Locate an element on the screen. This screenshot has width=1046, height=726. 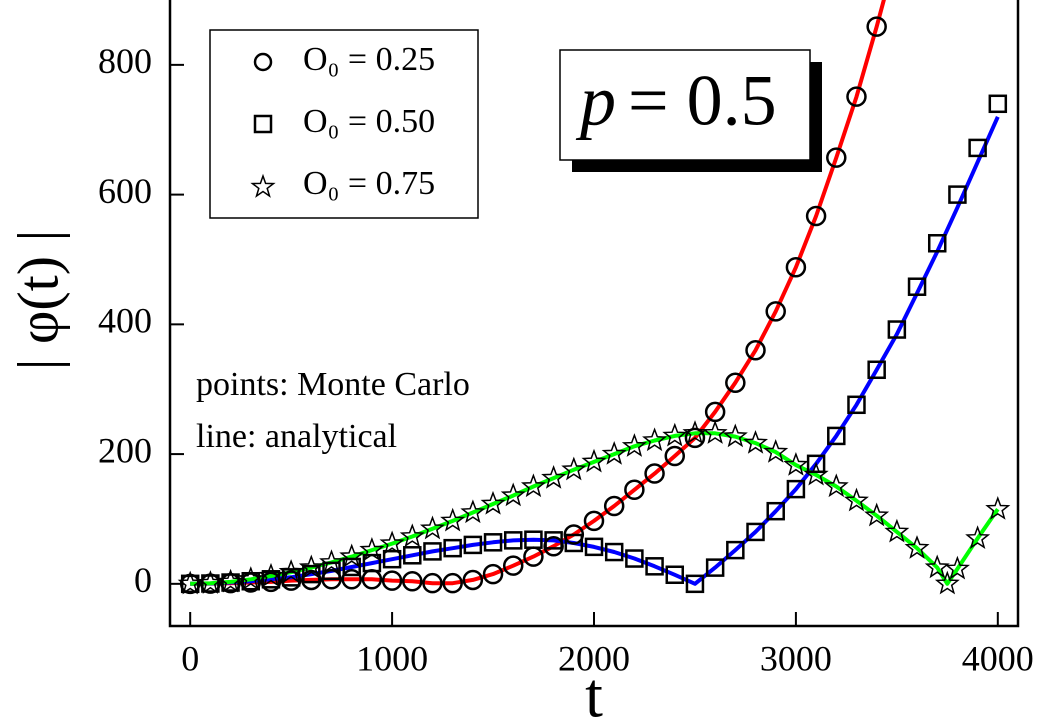
p-box: p = 0.5 is located at coordinates (690, 110).